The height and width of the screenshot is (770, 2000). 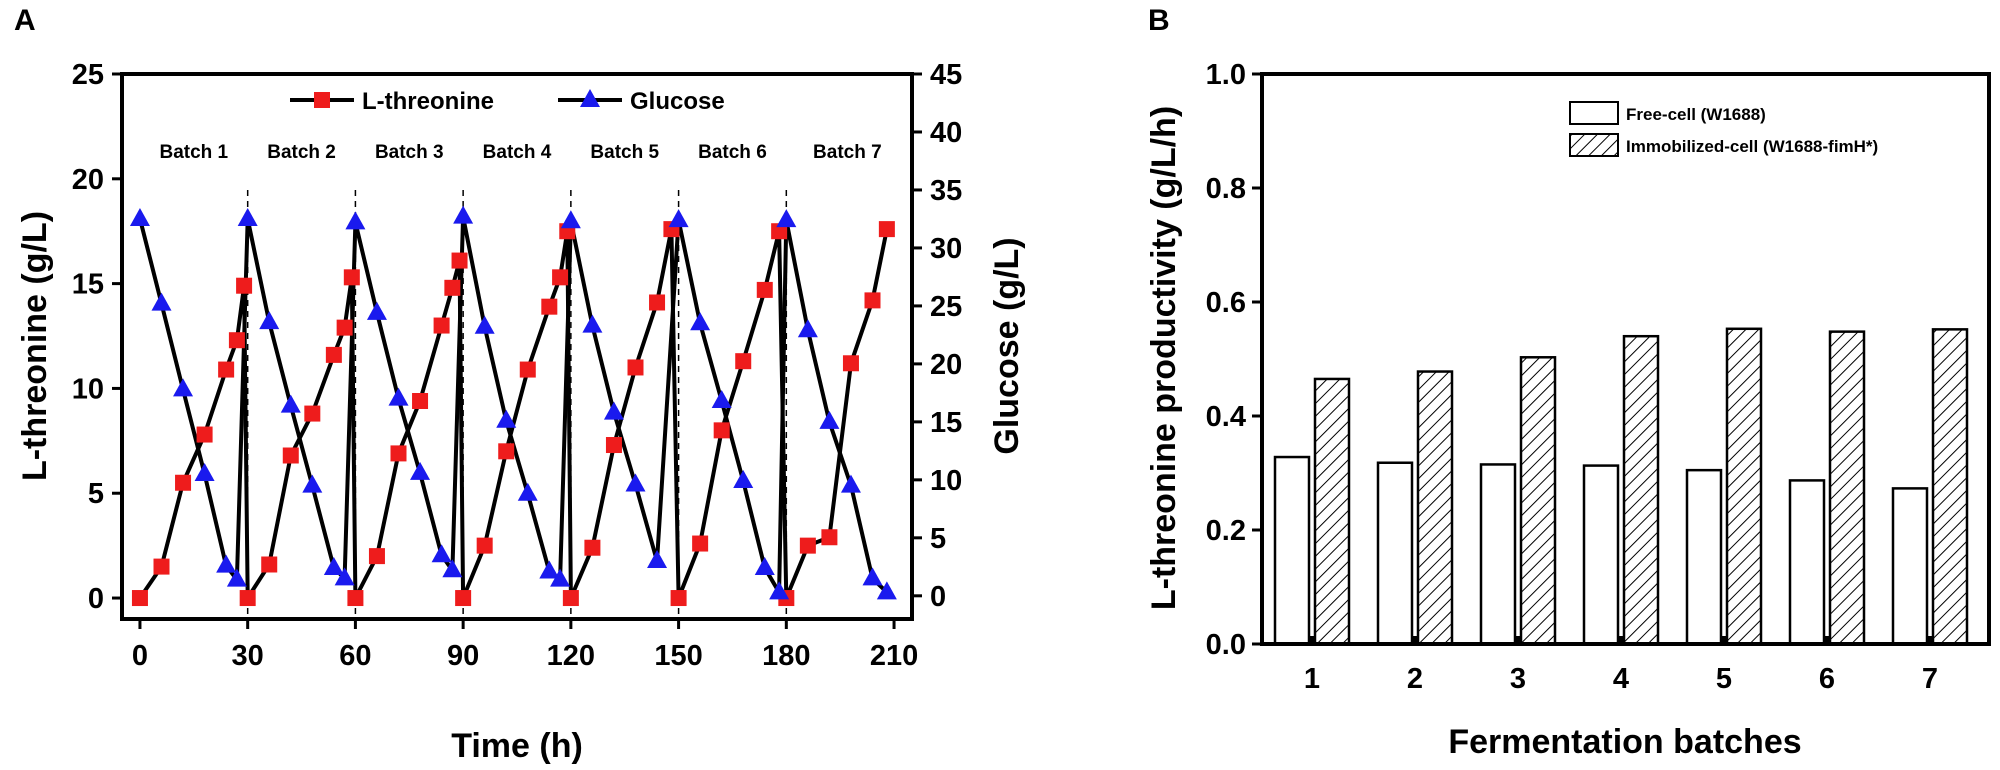 I want to click on panel-a-legend: L-threonine Glucose, so click(x=507, y=101).